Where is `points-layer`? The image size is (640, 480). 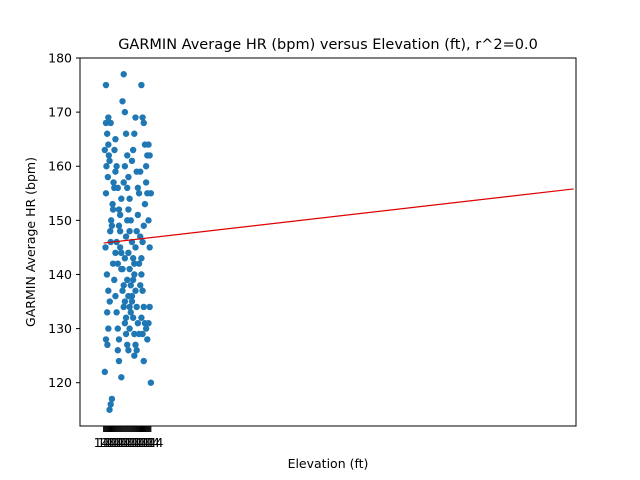 points-layer is located at coordinates (128, 242).